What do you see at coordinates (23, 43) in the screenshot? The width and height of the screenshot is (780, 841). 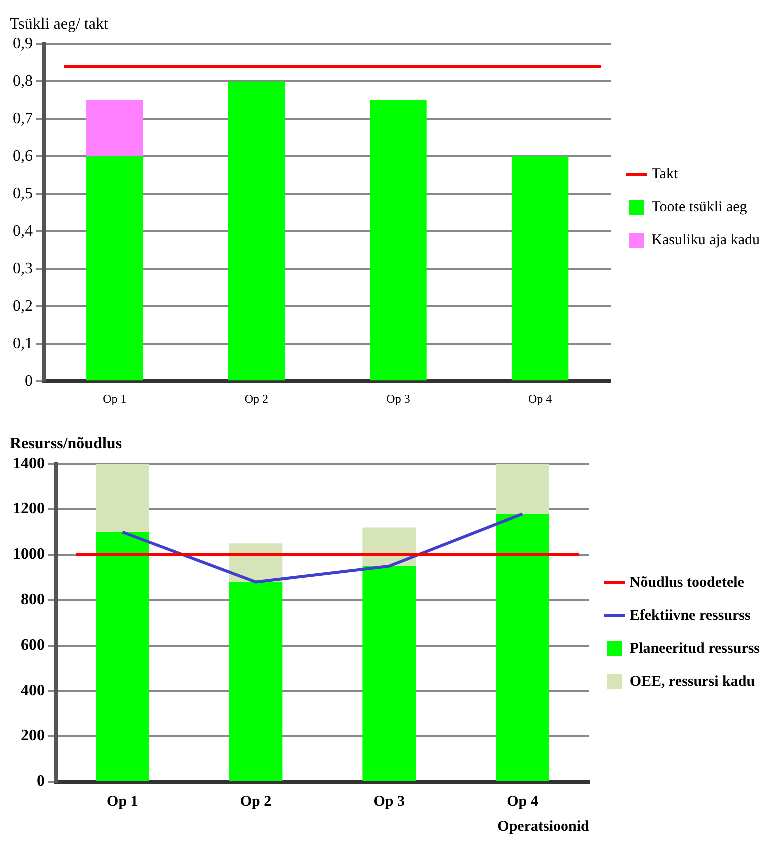 I see `y-tick-label: 0,9` at bounding box center [23, 43].